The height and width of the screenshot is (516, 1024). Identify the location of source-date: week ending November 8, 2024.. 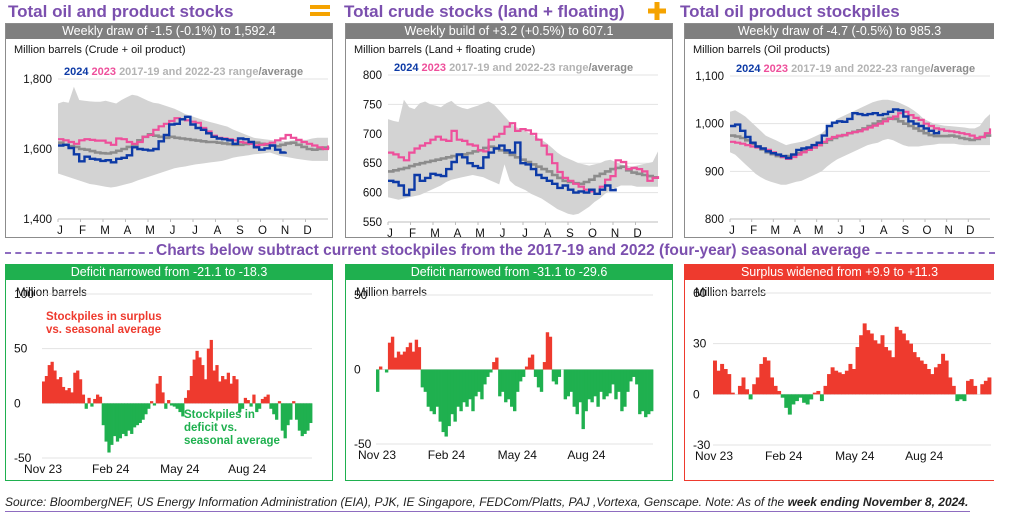
(878, 502).